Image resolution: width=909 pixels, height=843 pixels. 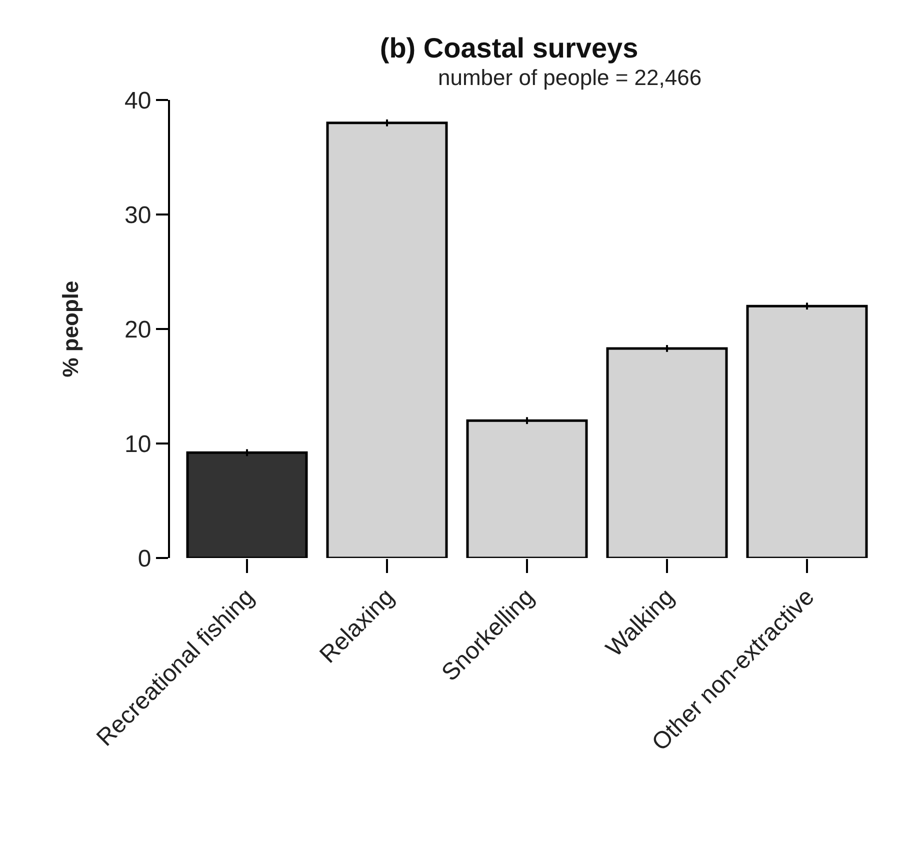 What do you see at coordinates (138, 444) in the screenshot?
I see `y-tick-label: 10` at bounding box center [138, 444].